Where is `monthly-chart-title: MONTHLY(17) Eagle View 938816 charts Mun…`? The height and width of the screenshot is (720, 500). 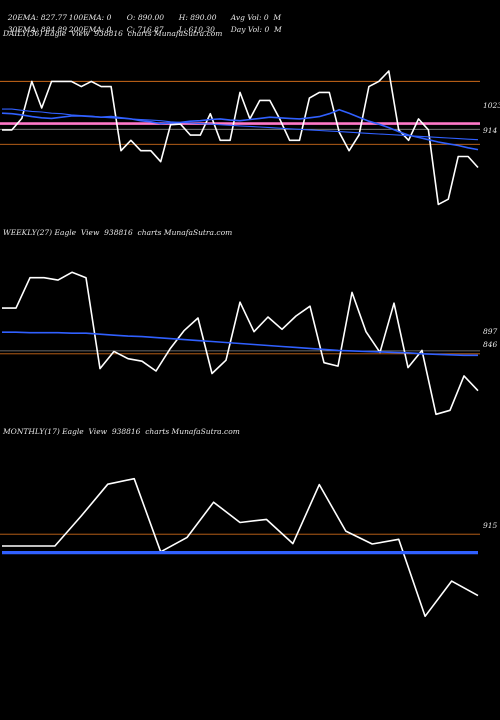
monthly-chart-title: MONTHLY(17) Eagle View 938816 charts Mun… is located at coordinates (121, 431).